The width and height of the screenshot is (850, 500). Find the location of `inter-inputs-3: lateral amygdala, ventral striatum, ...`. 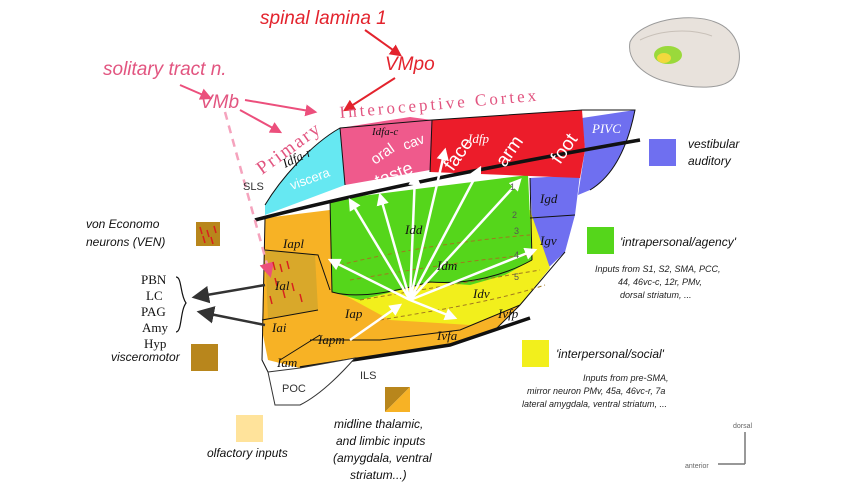

inter-inputs-3: lateral amygdala, ventral striatum, ... is located at coordinates (594, 404).